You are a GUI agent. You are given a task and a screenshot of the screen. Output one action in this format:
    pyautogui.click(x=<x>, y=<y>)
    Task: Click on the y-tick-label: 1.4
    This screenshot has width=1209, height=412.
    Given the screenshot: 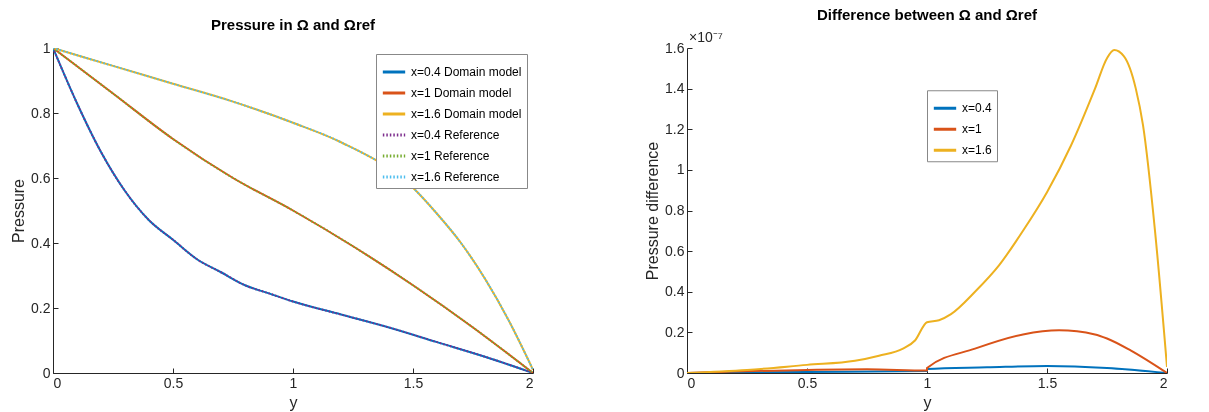 What is the action you would take?
    pyautogui.click(x=675, y=88)
    